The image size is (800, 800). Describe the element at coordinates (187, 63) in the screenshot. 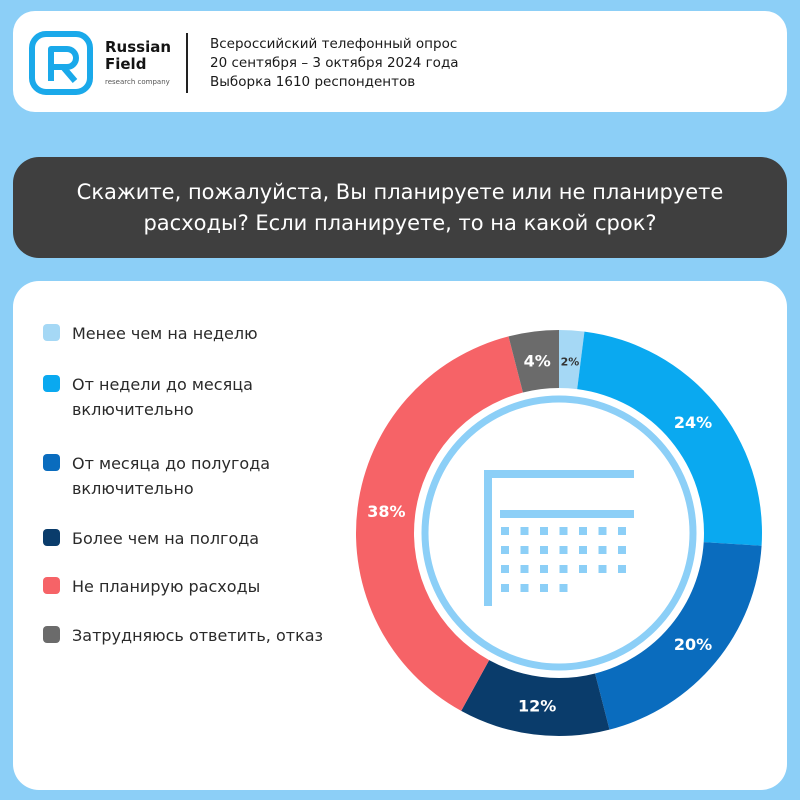

I see `header-divider` at that location.